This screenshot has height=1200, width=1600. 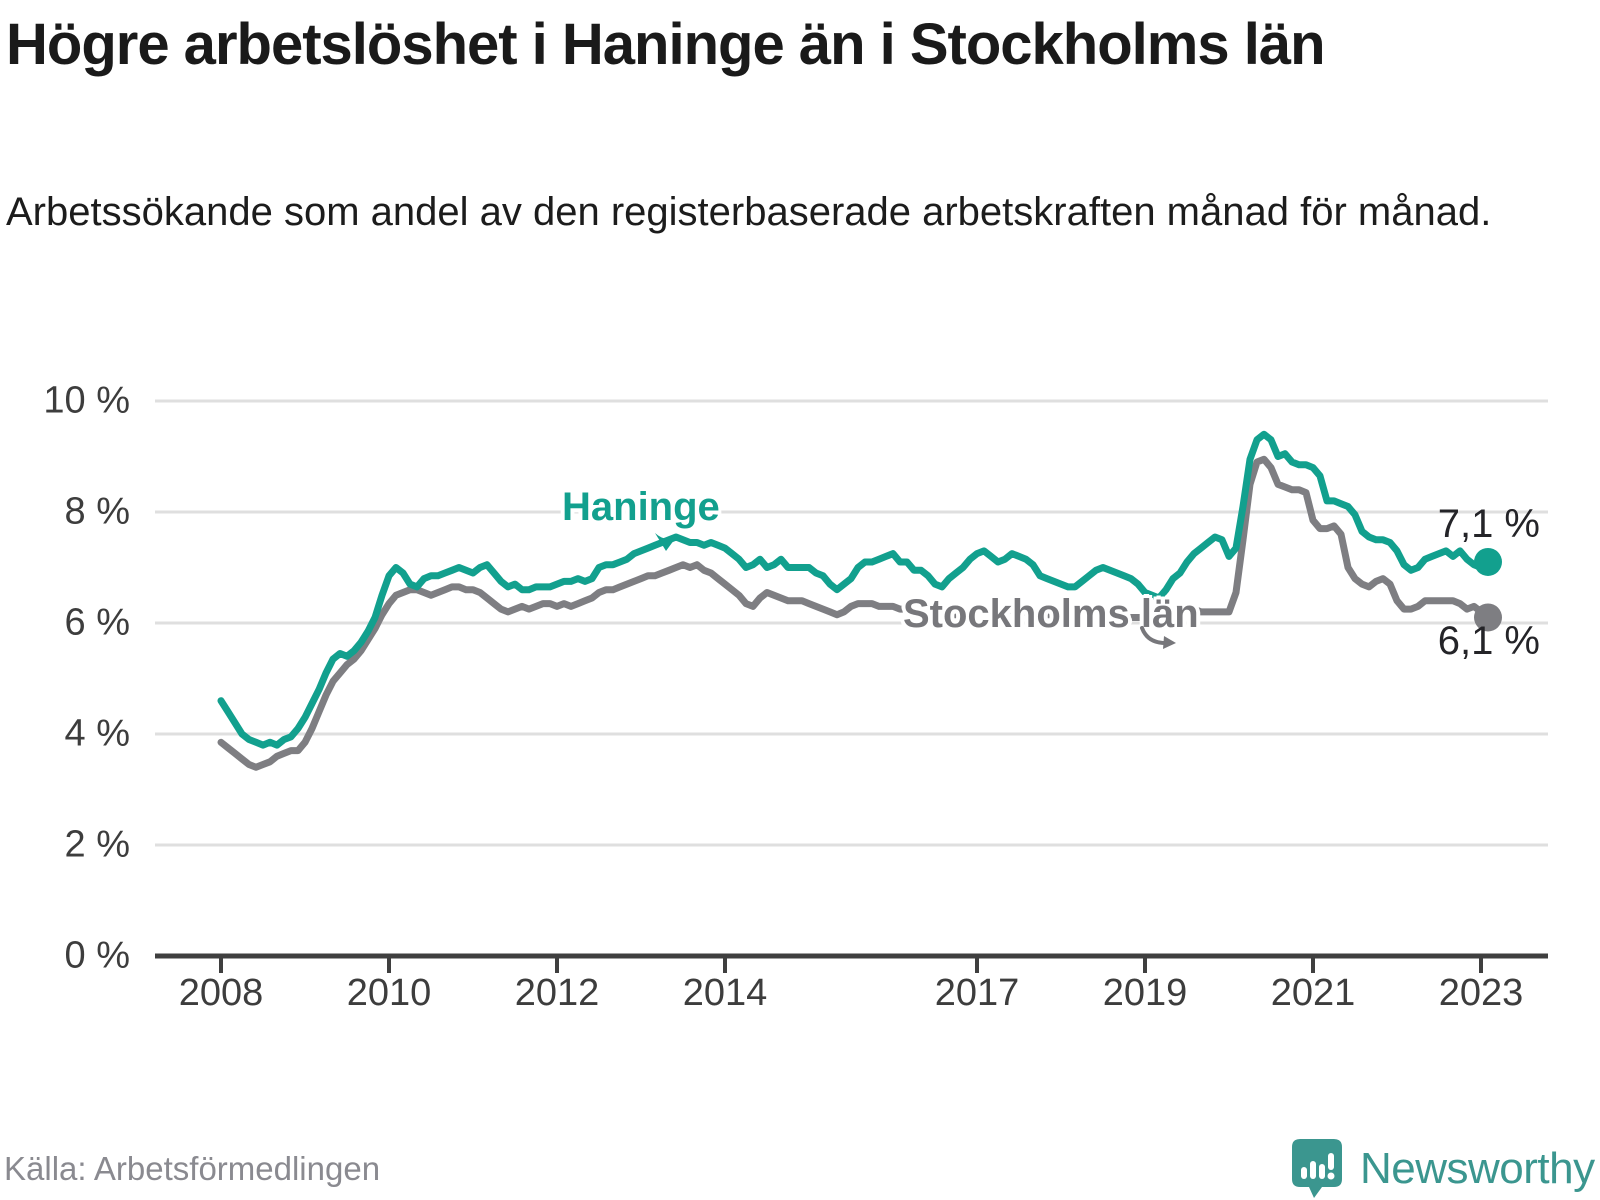 I want to click on y-tick-label: 8 %, so click(x=97, y=511).